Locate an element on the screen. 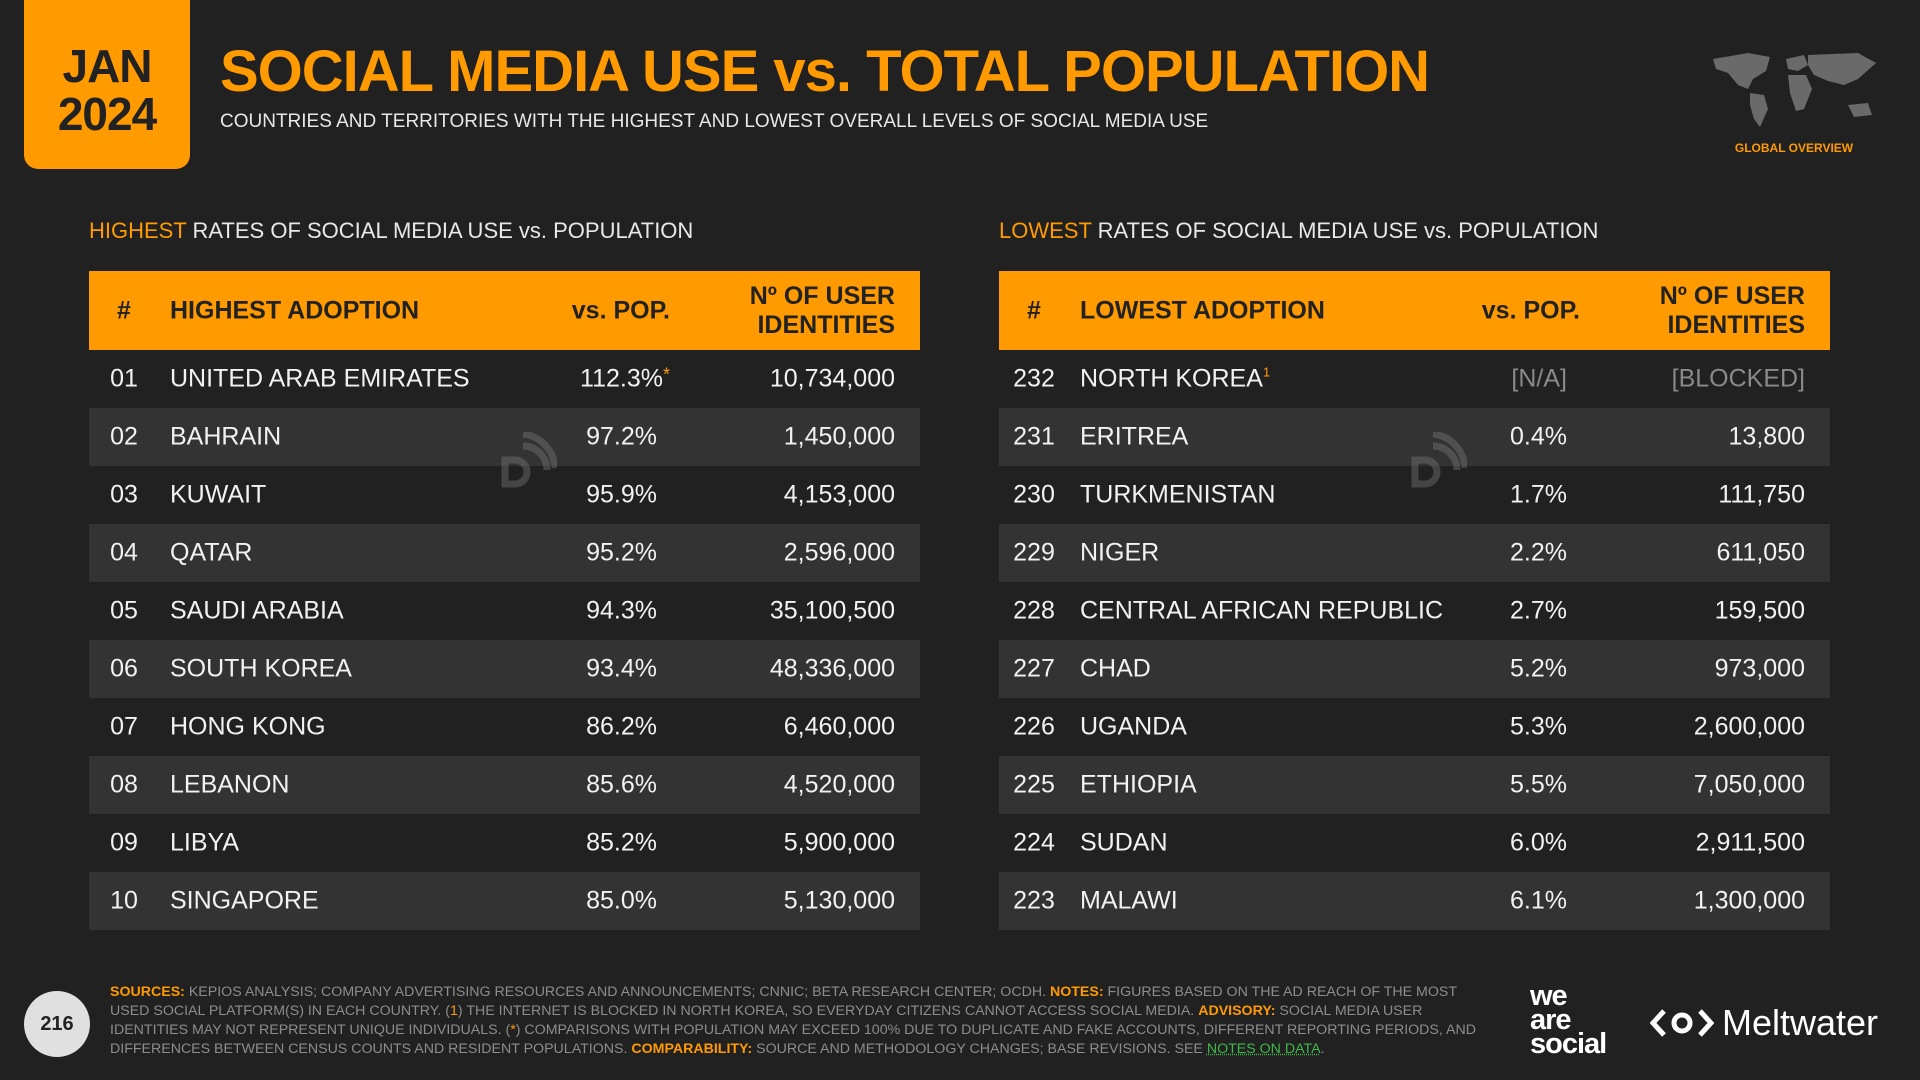  rank: 232 is located at coordinates (1034, 378).